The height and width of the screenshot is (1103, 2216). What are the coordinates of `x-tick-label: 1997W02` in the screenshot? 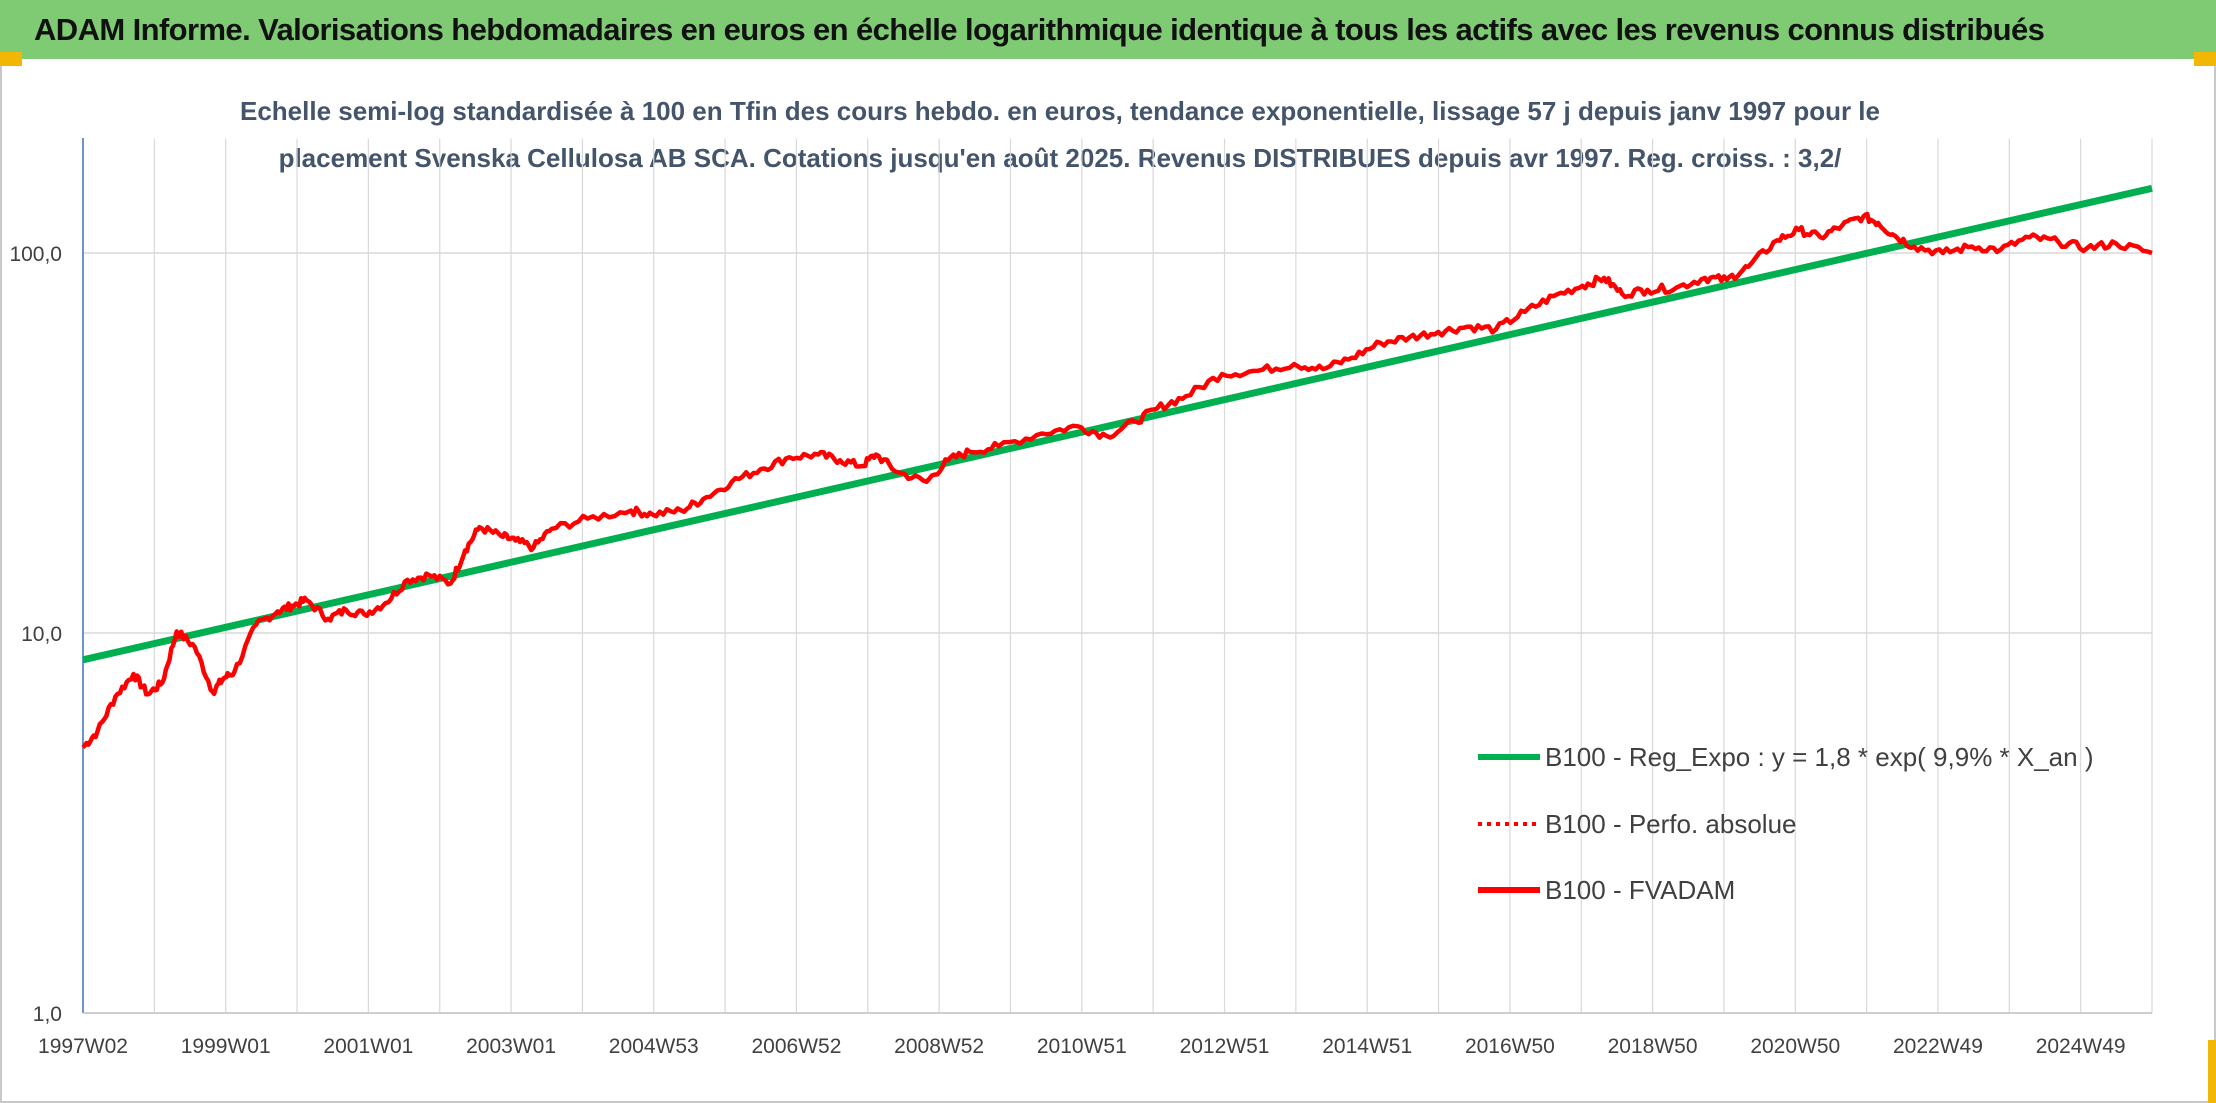 It's located at (83, 1046).